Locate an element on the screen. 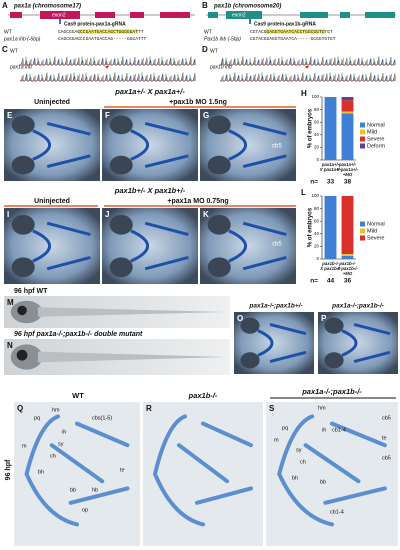 The image size is (400, 550). panel-label: L is located at coordinates (303, 192).